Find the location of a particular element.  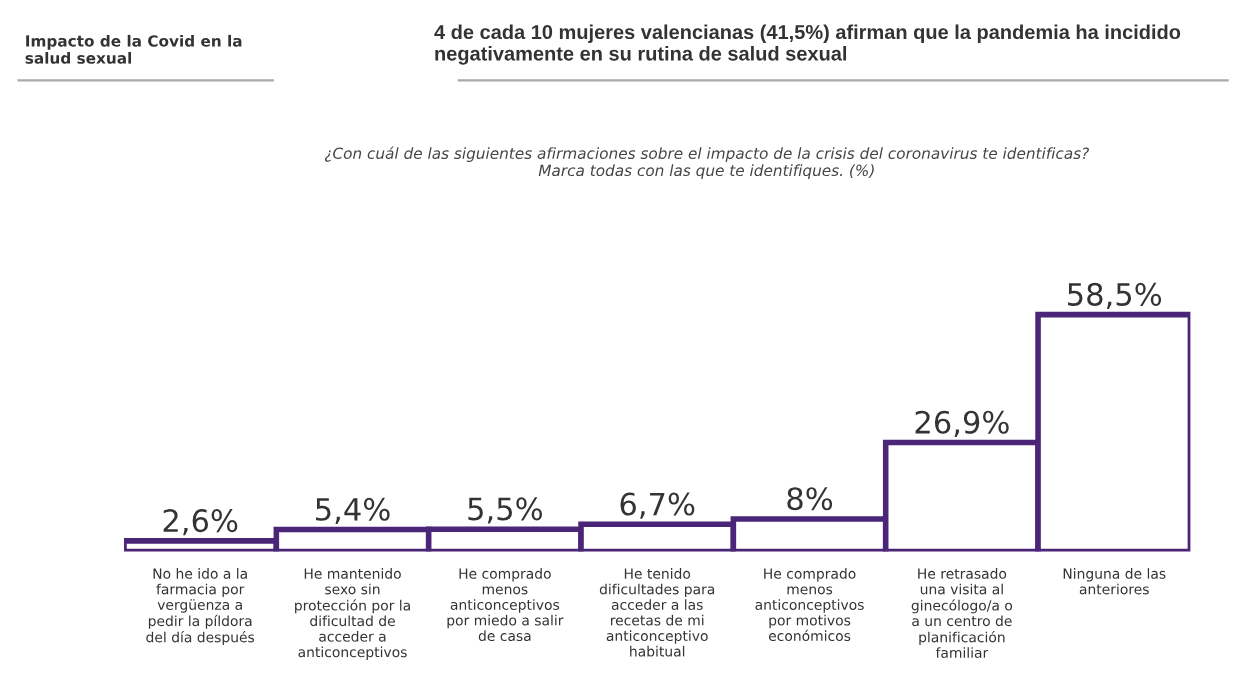

chart-title: 4 de cada 10 mujeres valencianas (41,5%) afirman que la pandemia ha incidido negativamente en su rutina de salud sexual is located at coordinates (807, 44).